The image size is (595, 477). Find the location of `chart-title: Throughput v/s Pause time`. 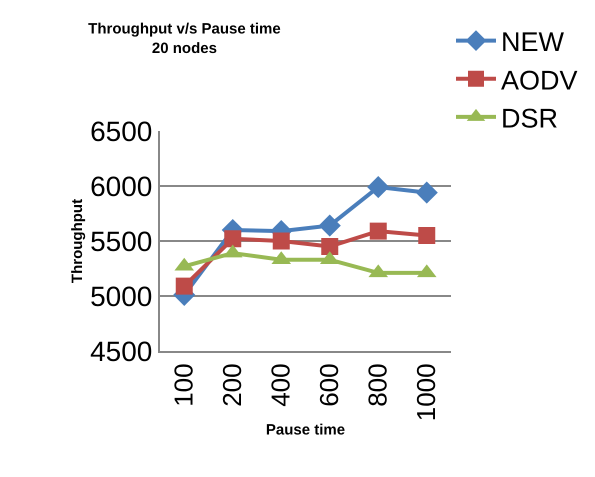

chart-title: Throughput v/s Pause time is located at coordinates (184, 29).